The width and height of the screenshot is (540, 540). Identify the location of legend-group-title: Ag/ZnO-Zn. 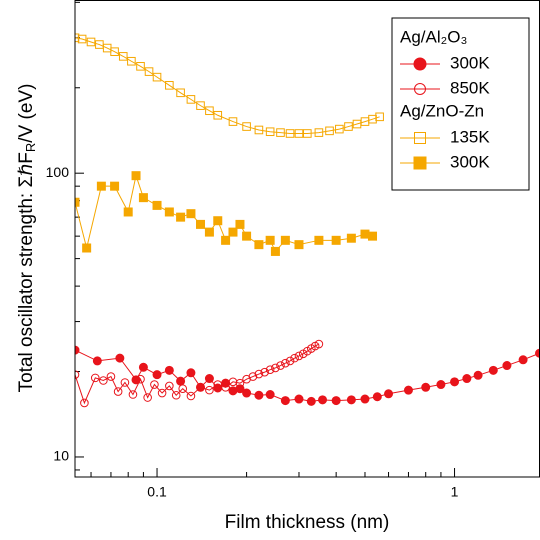
(442, 110).